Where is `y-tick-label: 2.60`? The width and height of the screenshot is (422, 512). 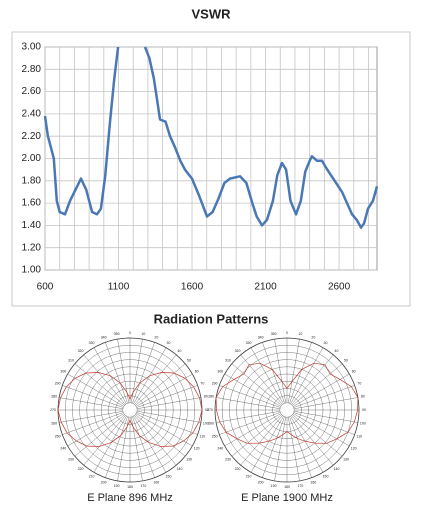
y-tick-label: 2.60 is located at coordinates (32, 91).